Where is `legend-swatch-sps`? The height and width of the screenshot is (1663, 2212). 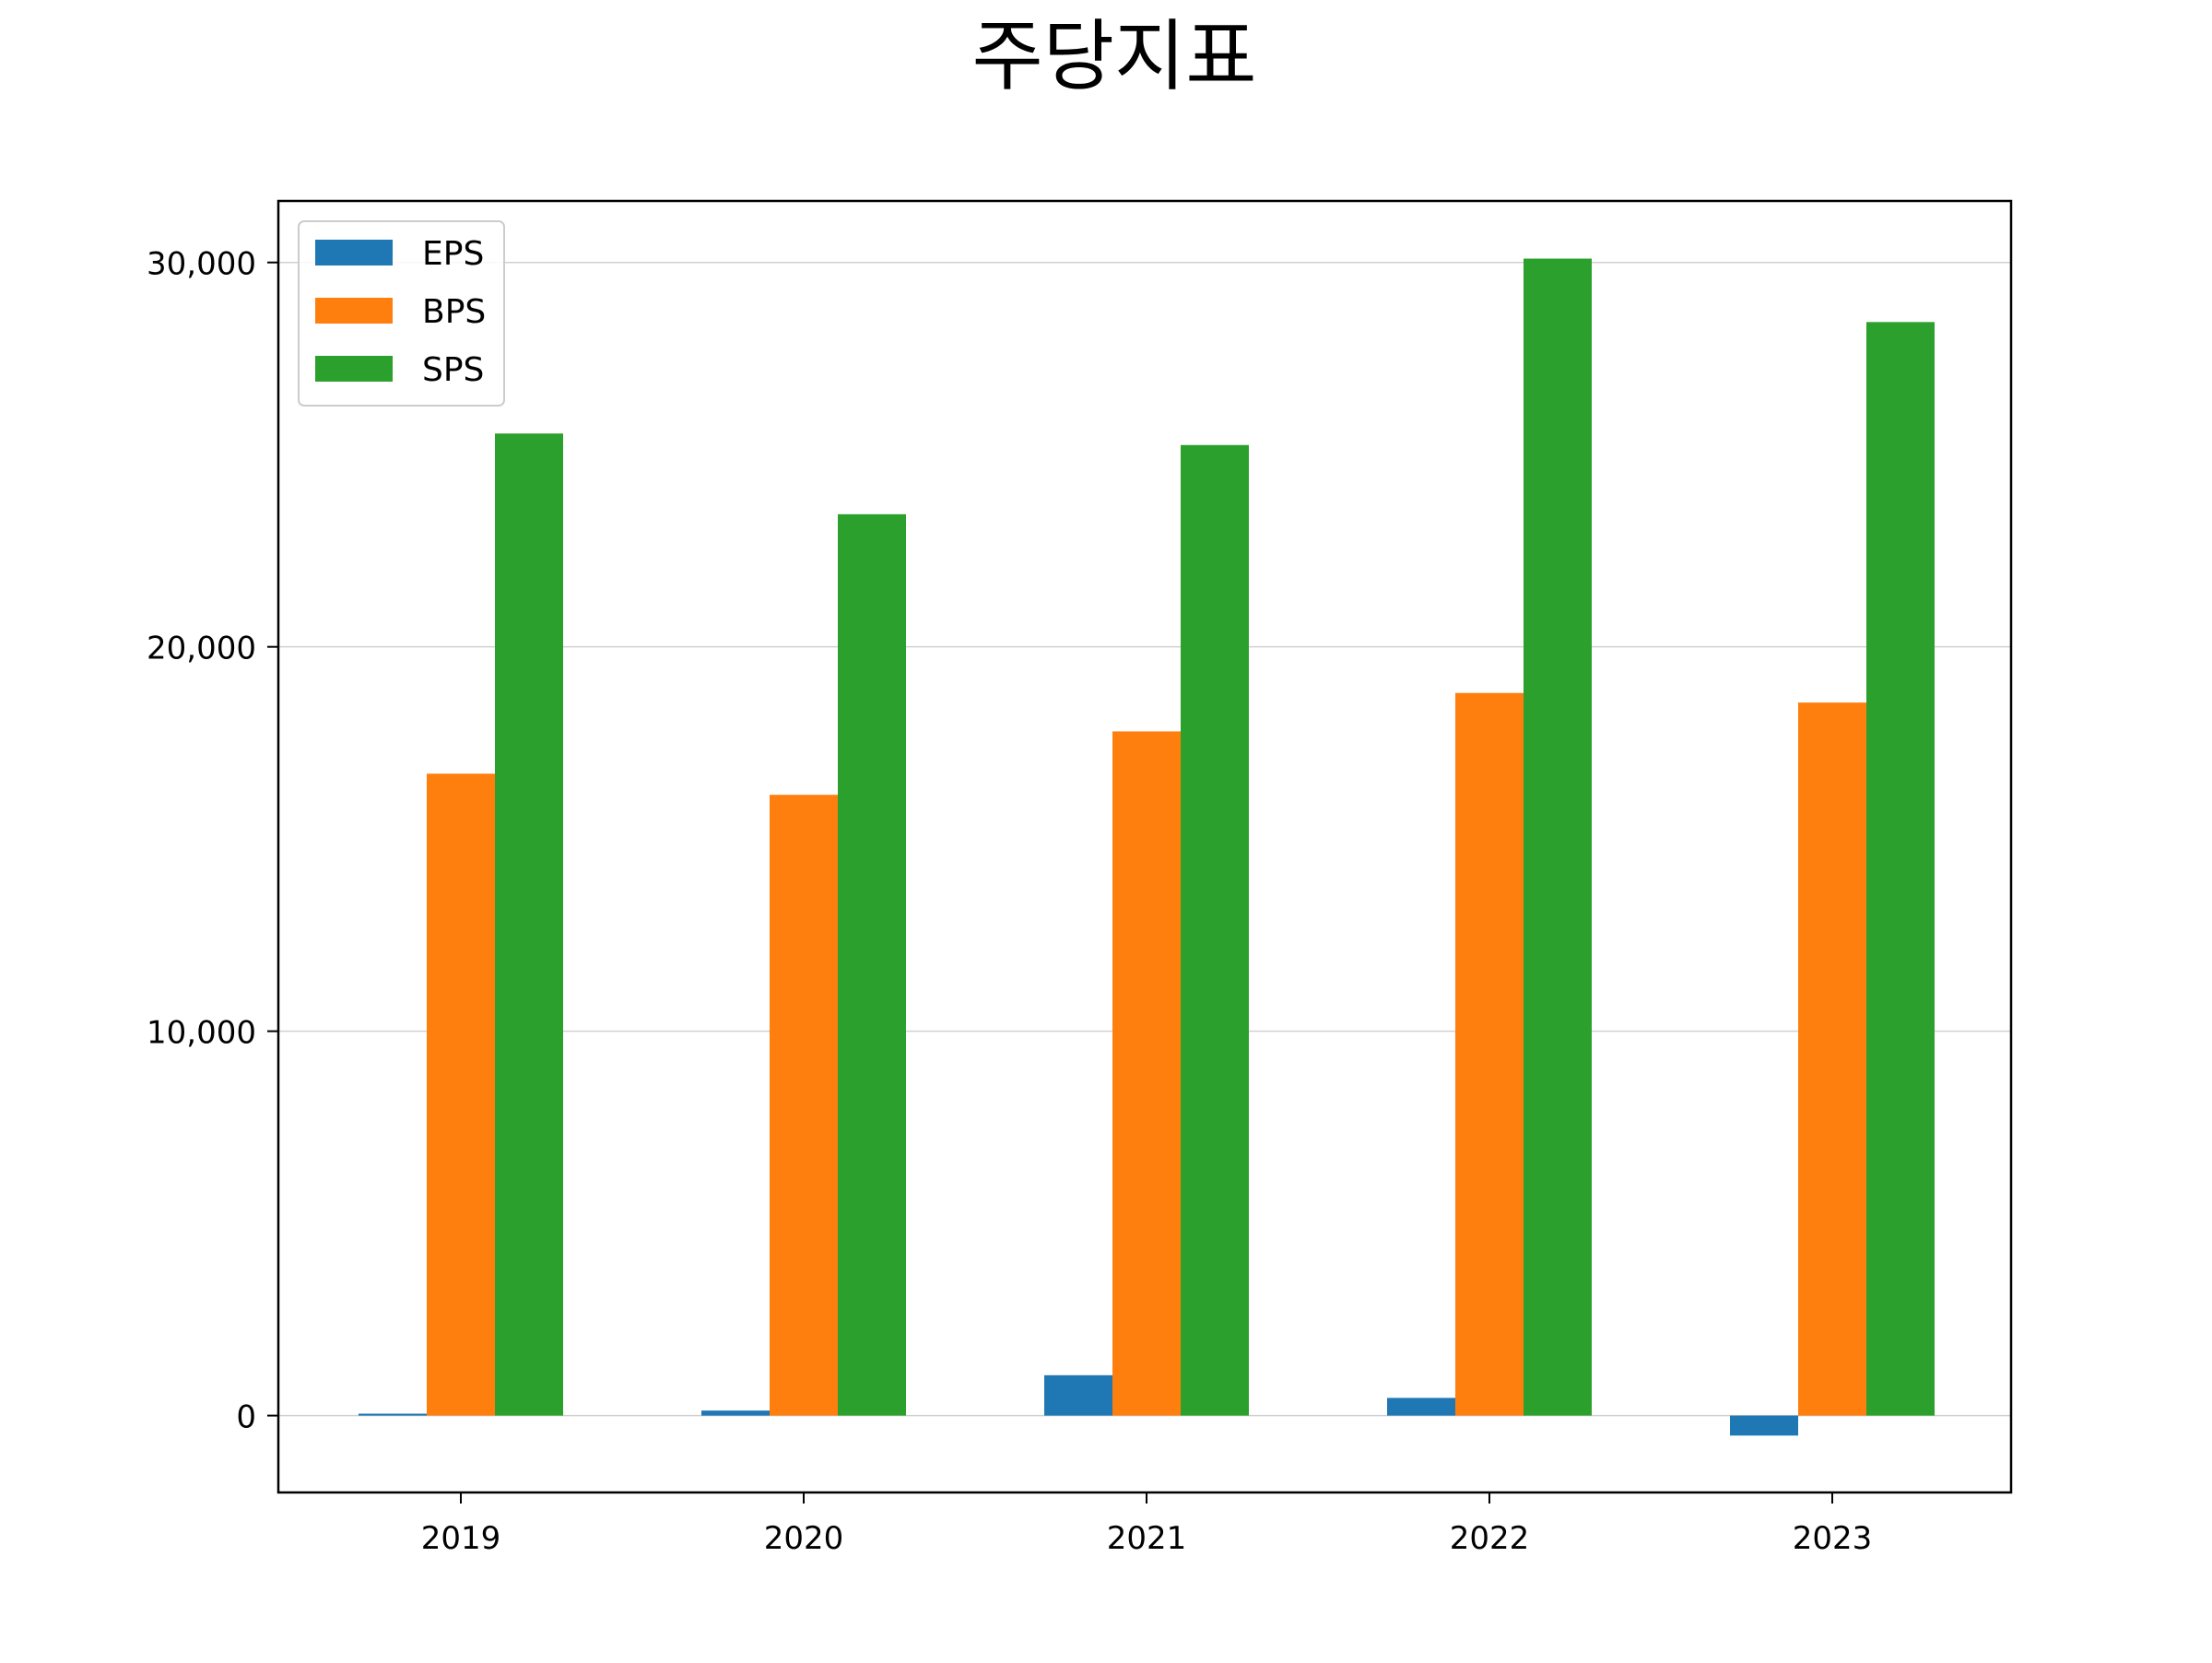
legend-swatch-sps is located at coordinates (354, 369).